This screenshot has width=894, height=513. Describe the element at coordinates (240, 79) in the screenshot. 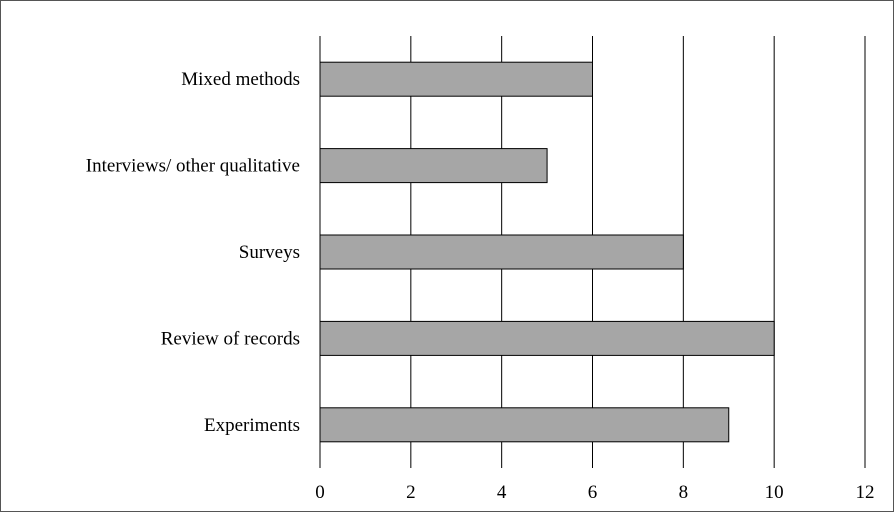

I see `category-label: Mixed methods` at that location.